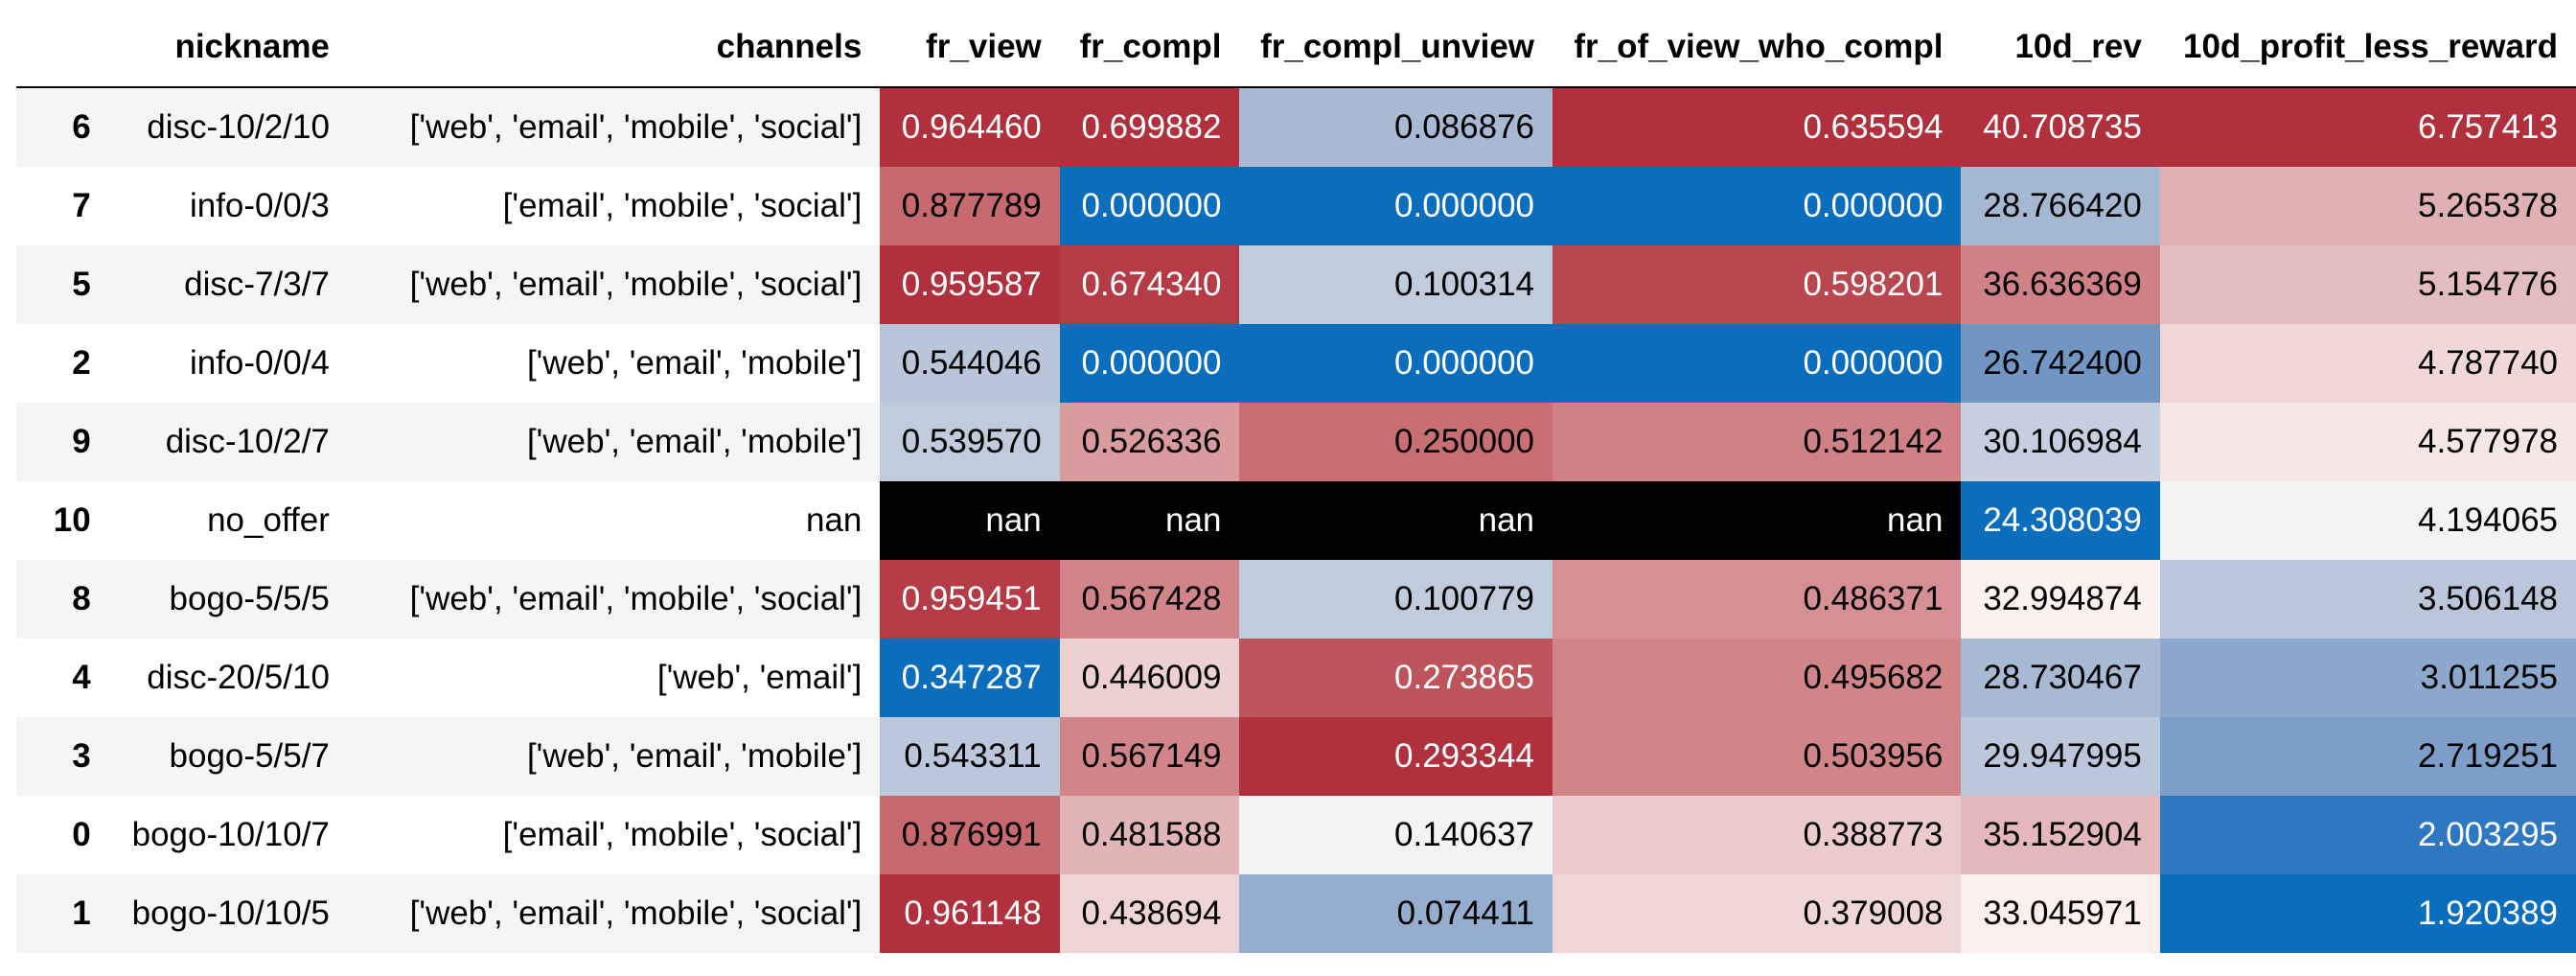 The image size is (2576, 976). What do you see at coordinates (1396, 678) in the screenshot?
I see `table-cell: 0.273865` at bounding box center [1396, 678].